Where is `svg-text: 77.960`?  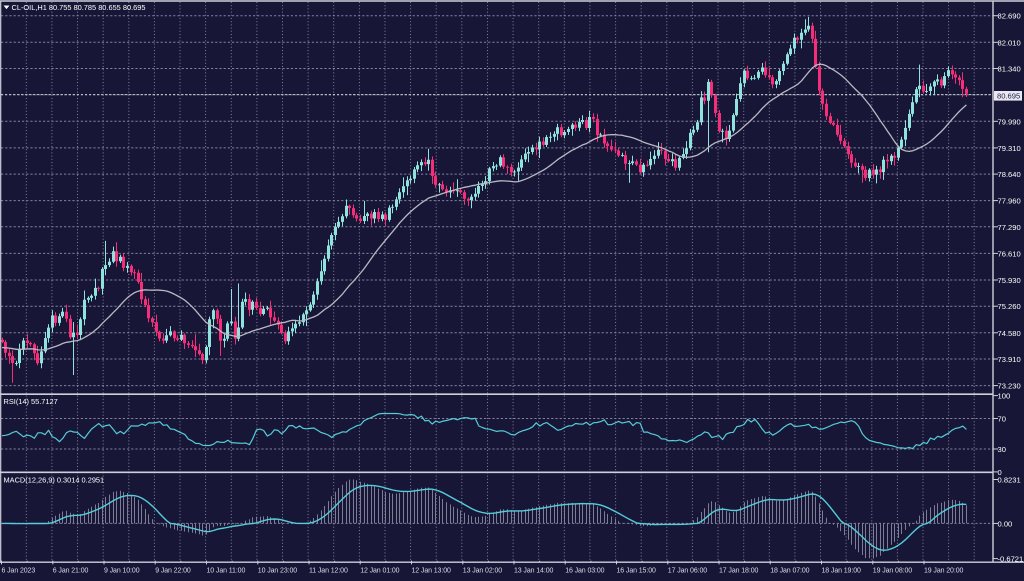 svg-text: 77.960 is located at coordinates (1009, 201).